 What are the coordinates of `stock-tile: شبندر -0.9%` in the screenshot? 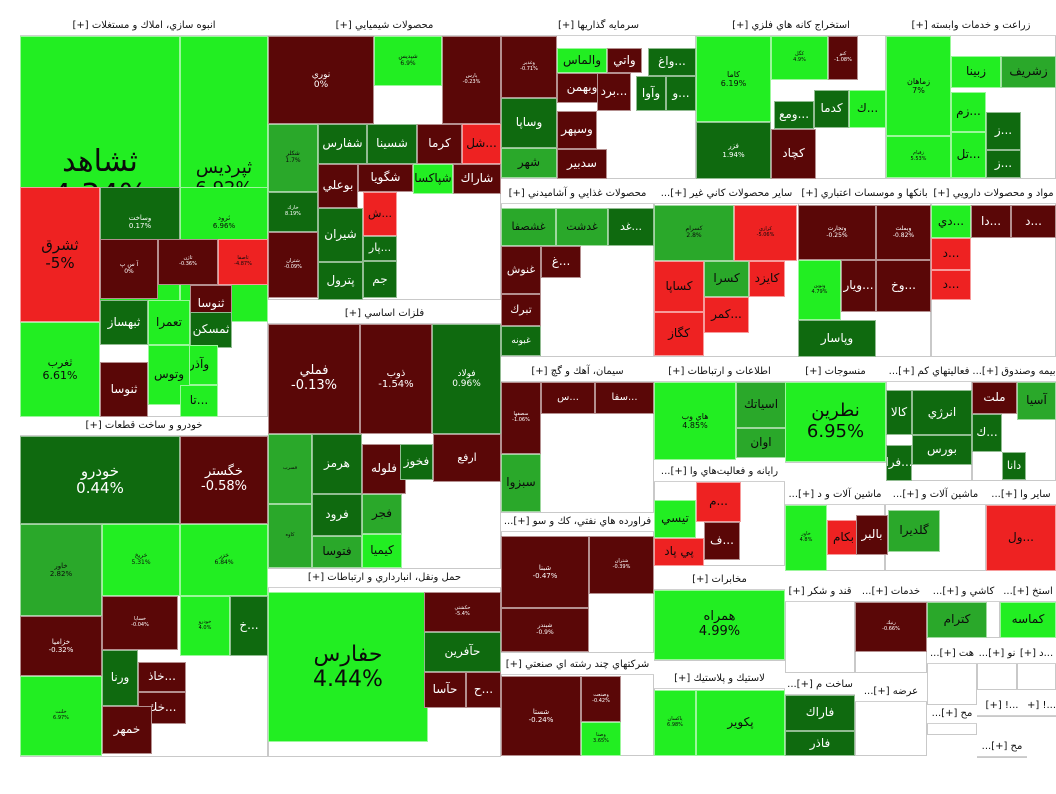 It's located at (545, 630).